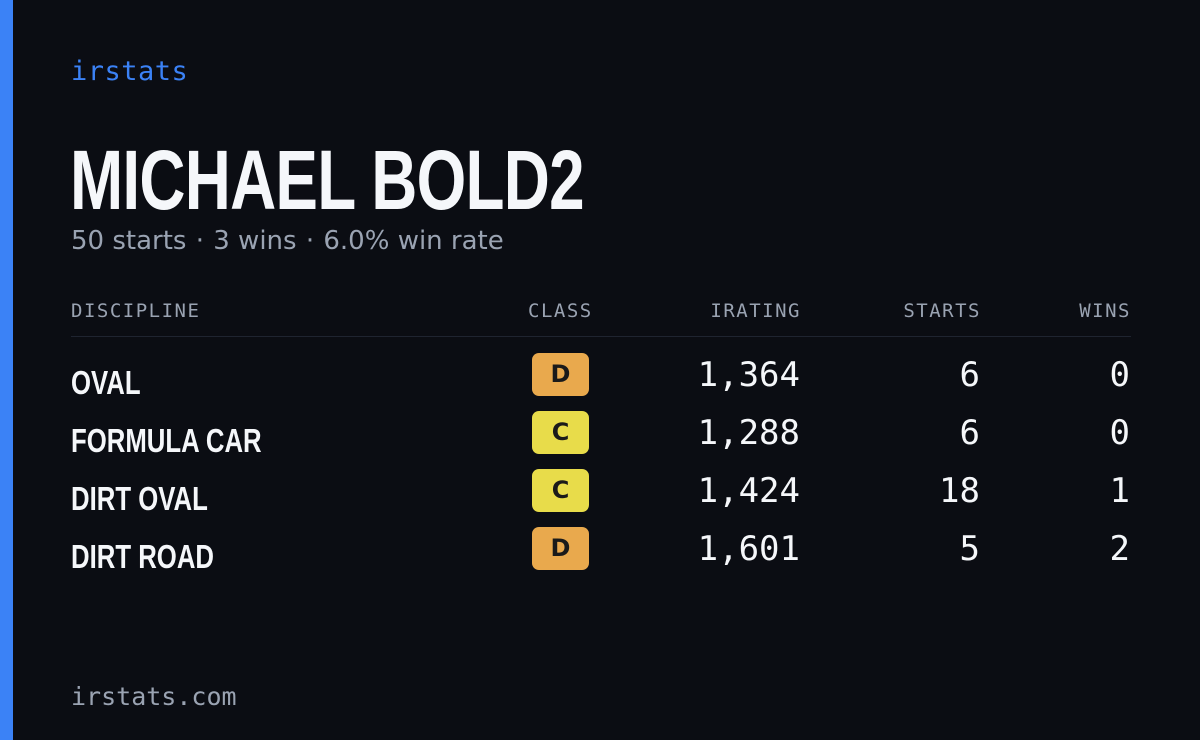 This screenshot has width=1200, height=740. Describe the element at coordinates (166, 440) in the screenshot. I see `discipline-name: FORMULA CAR` at that location.